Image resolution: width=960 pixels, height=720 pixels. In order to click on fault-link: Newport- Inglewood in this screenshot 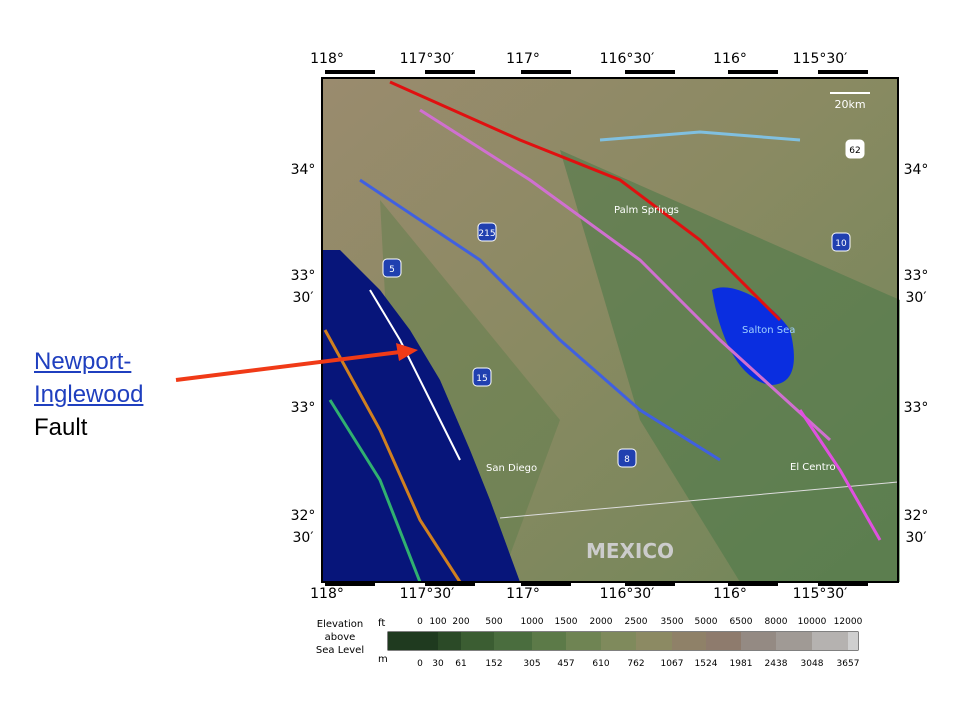, I will do `click(88, 378)`.